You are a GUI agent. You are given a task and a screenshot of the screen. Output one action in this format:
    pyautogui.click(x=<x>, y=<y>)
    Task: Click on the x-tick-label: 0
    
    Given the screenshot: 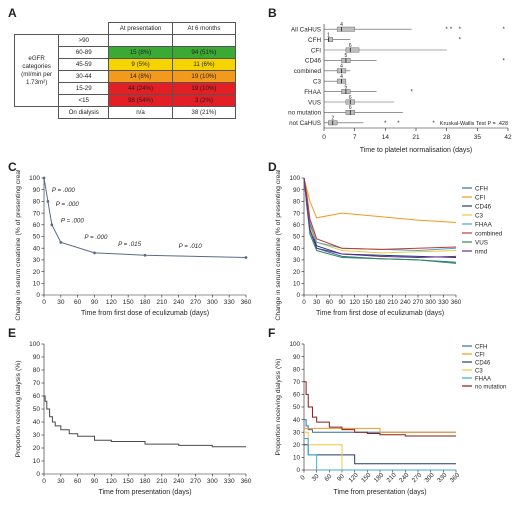 What is the action you would take?
    pyautogui.click(x=44, y=302)
    